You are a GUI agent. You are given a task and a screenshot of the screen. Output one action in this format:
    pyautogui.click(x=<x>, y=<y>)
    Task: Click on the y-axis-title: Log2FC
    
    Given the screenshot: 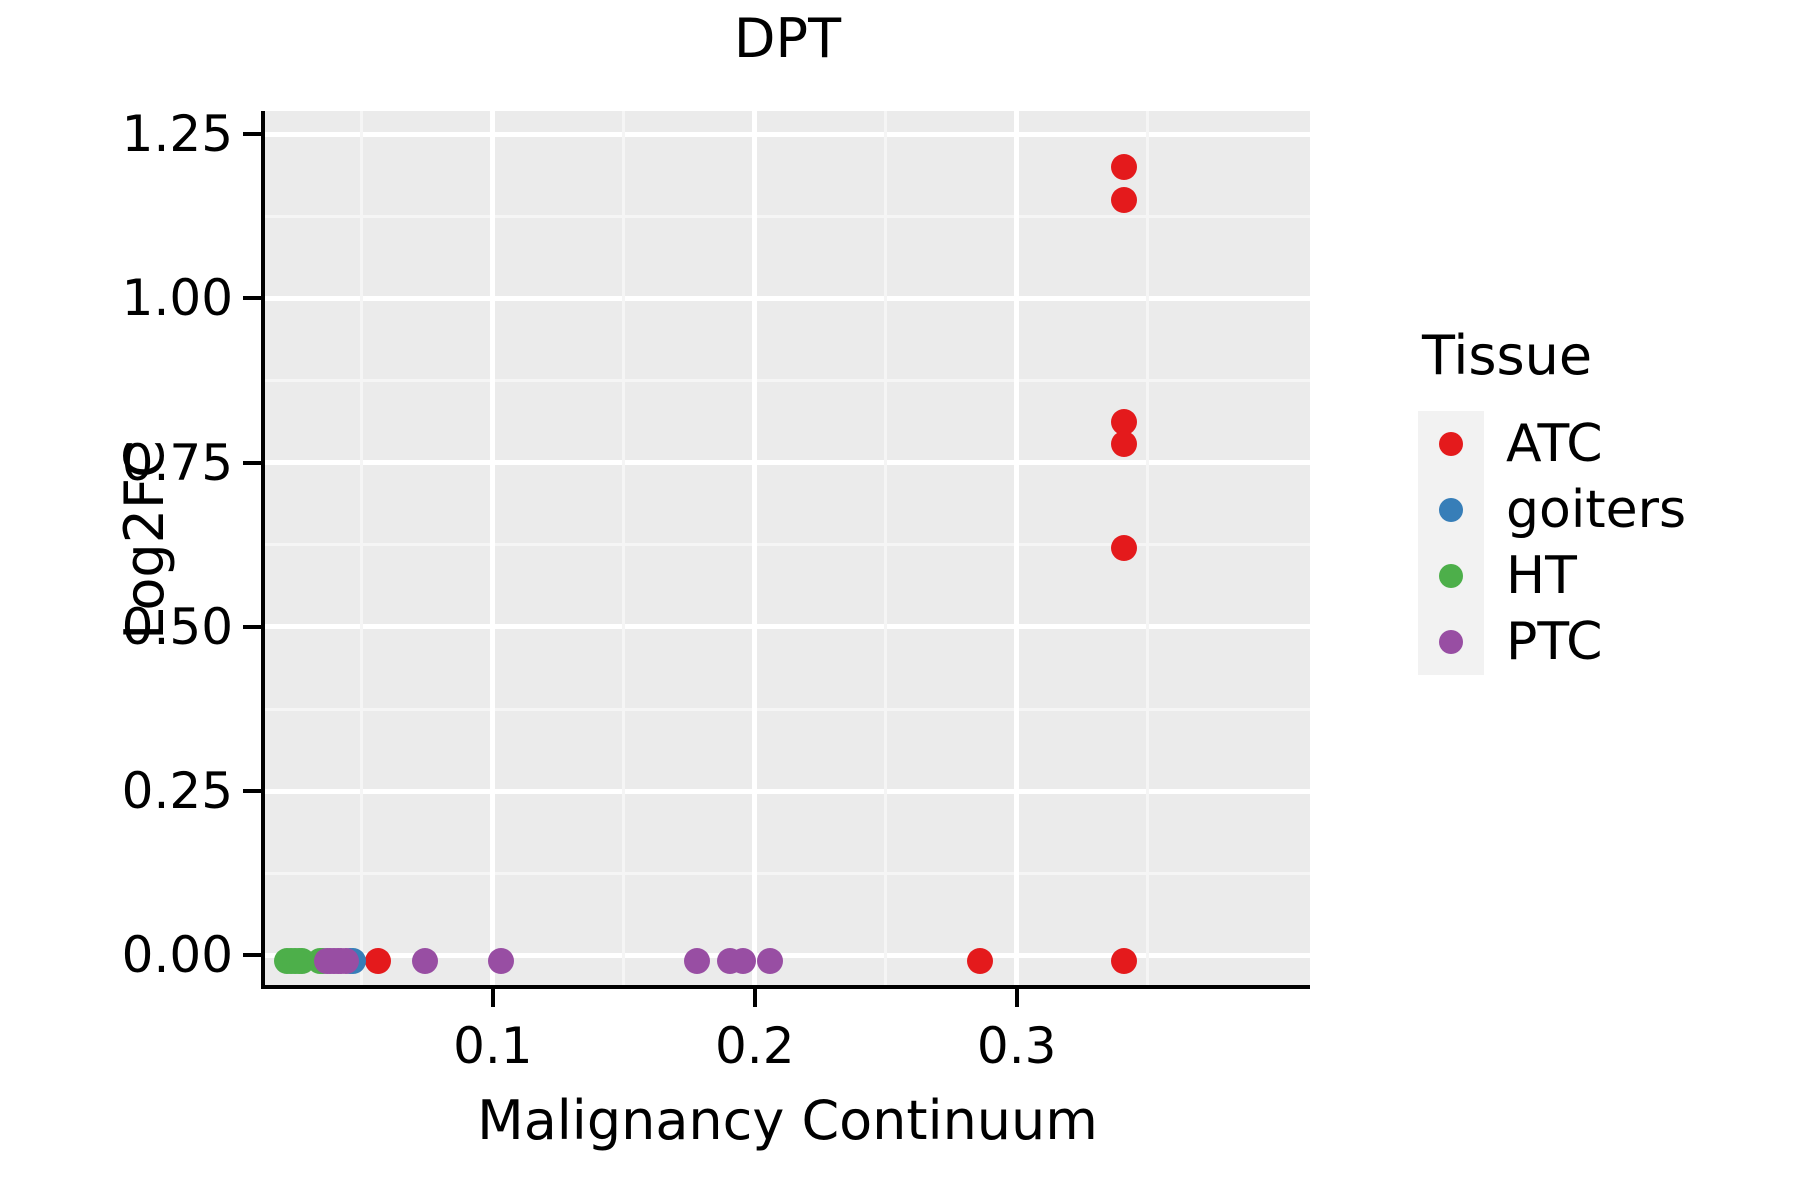 What is the action you would take?
    pyautogui.click(x=144, y=540)
    